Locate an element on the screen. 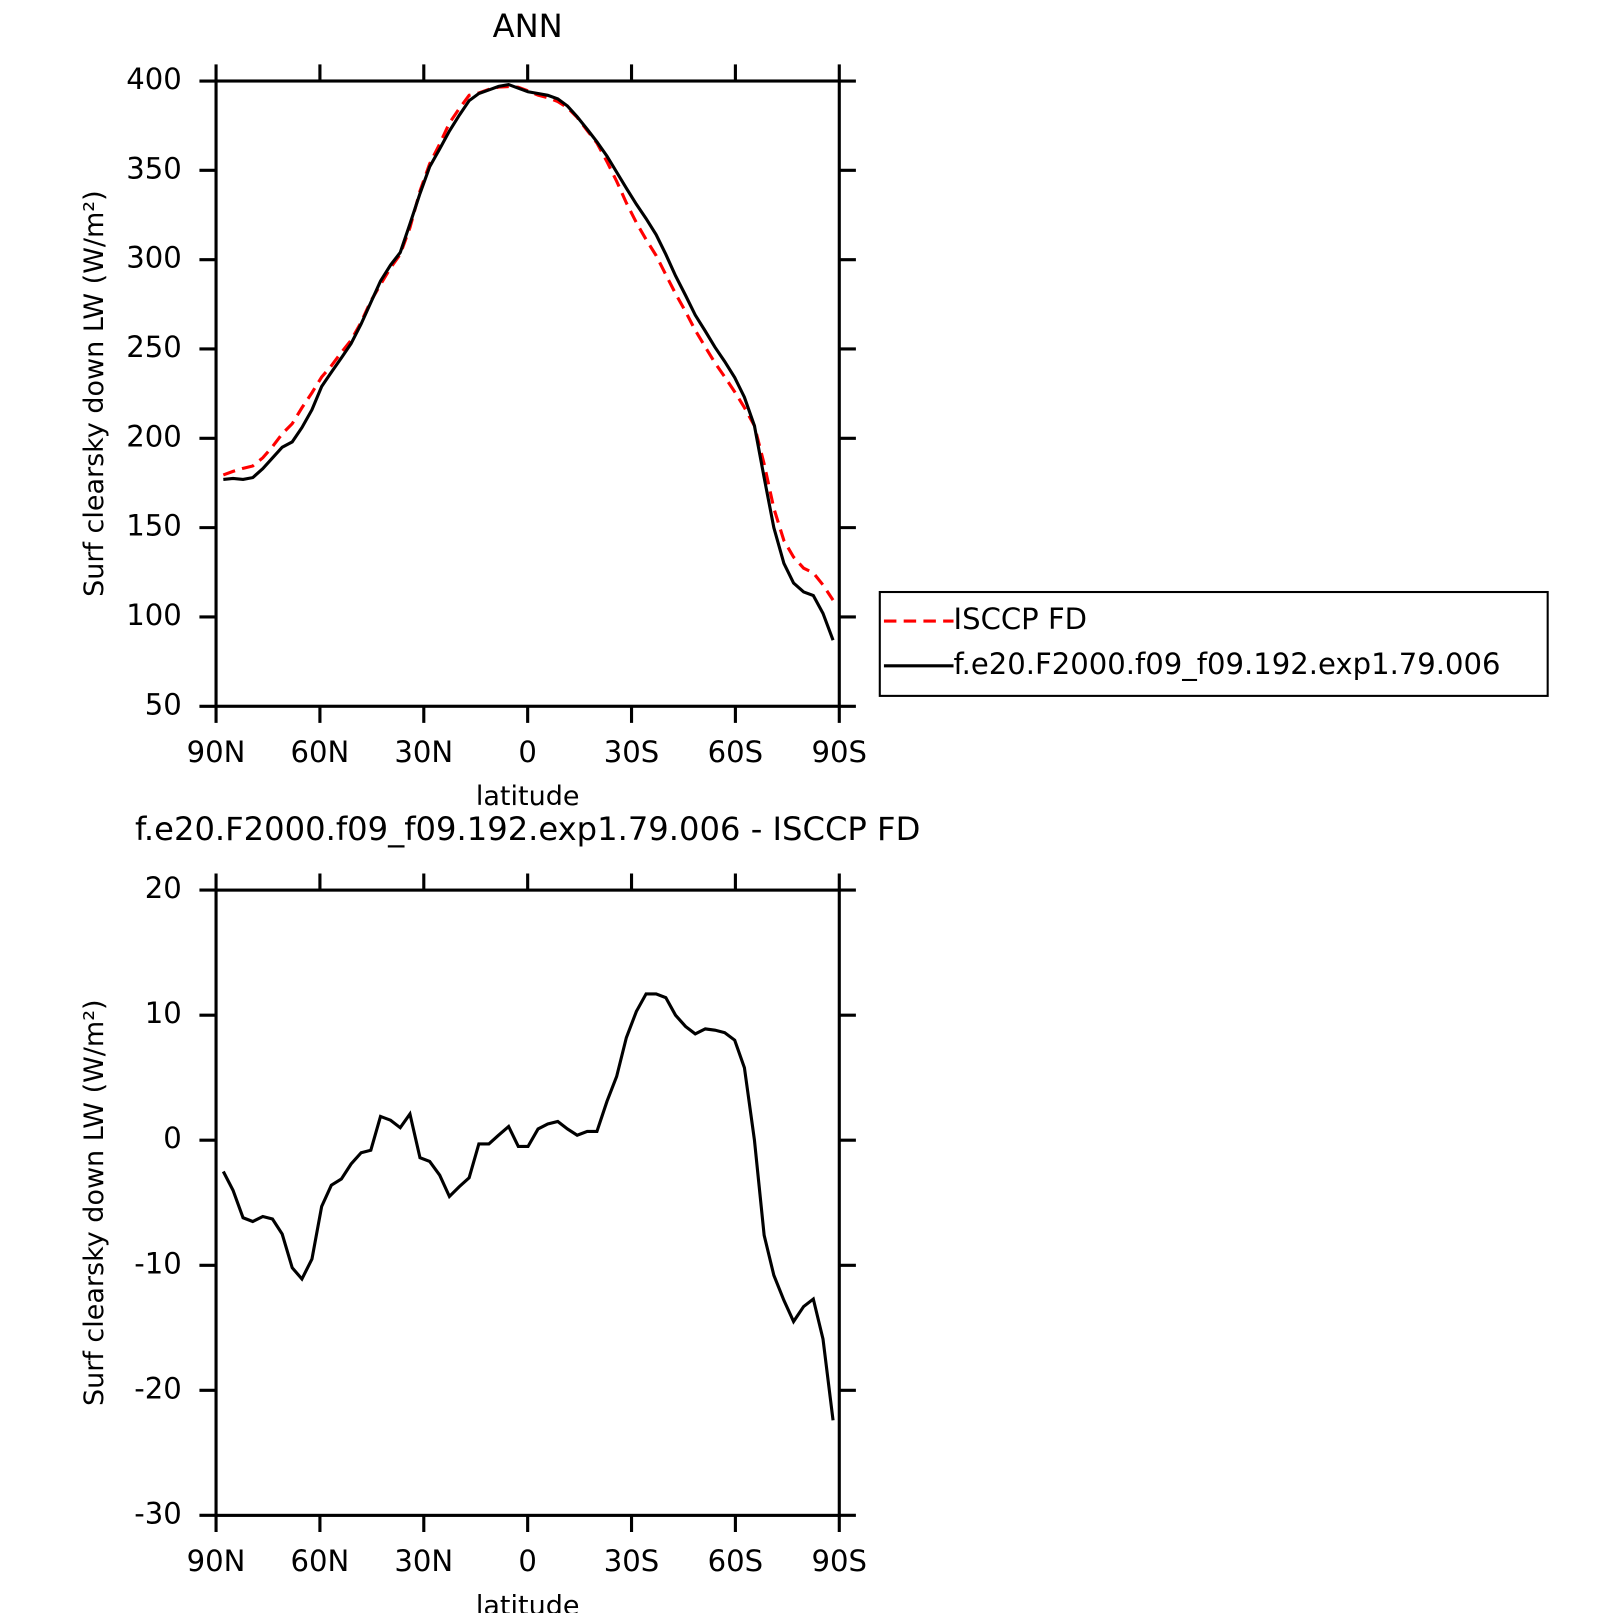 Image resolution: width=1610 pixels, height=1613 pixels. y-tick-label: 250 is located at coordinates (154, 347).